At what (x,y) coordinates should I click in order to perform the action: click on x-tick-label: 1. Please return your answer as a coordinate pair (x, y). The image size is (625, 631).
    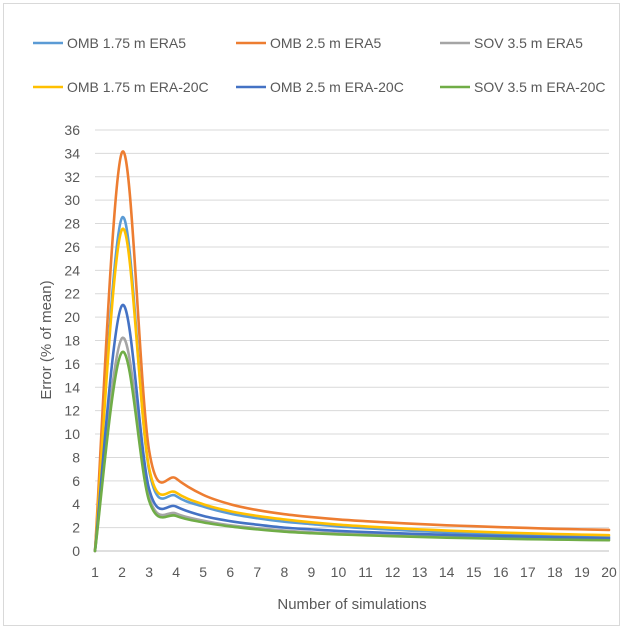
    Looking at the image, I should click on (95, 572).